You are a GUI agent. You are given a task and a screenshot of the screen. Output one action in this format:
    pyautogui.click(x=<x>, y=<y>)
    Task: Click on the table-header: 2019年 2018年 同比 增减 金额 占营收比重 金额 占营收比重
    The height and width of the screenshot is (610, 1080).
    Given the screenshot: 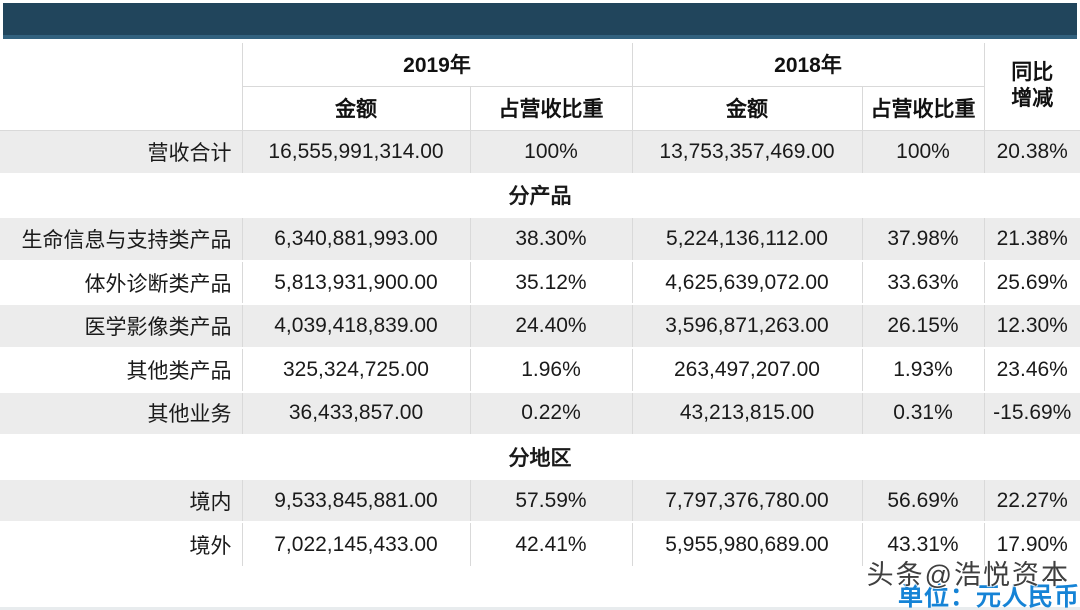 What is the action you would take?
    pyautogui.click(x=540, y=87)
    